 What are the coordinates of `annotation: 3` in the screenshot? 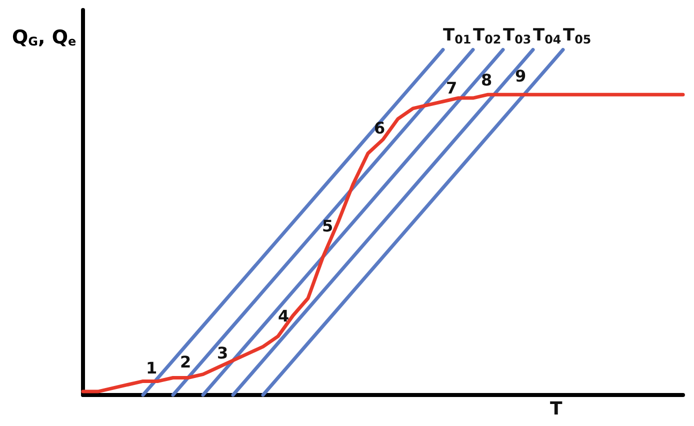 It's located at (222, 353).